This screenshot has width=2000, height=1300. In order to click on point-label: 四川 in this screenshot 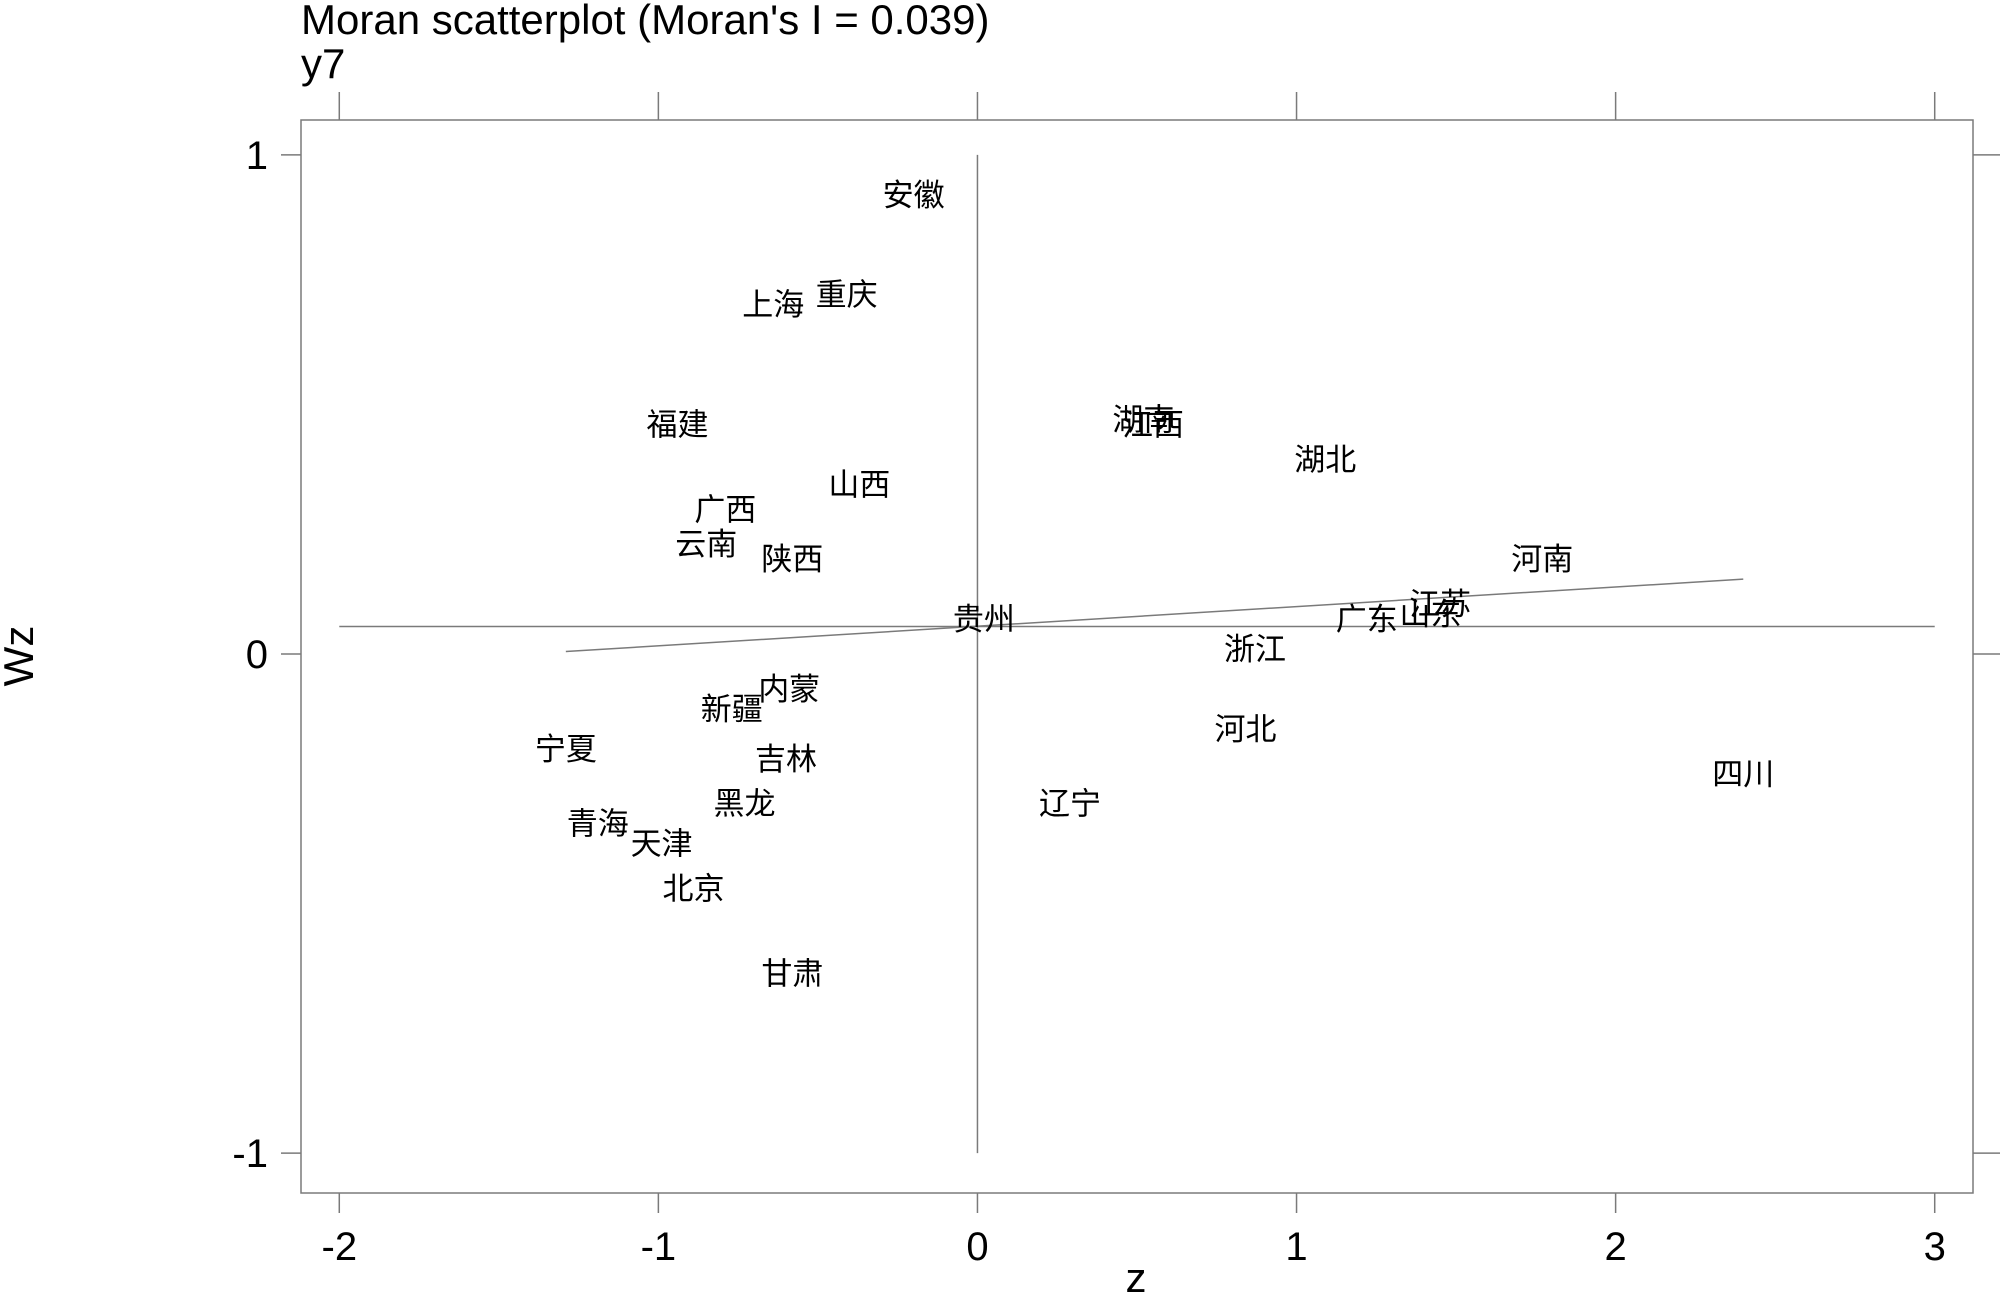, I will do `click(1743, 775)`.